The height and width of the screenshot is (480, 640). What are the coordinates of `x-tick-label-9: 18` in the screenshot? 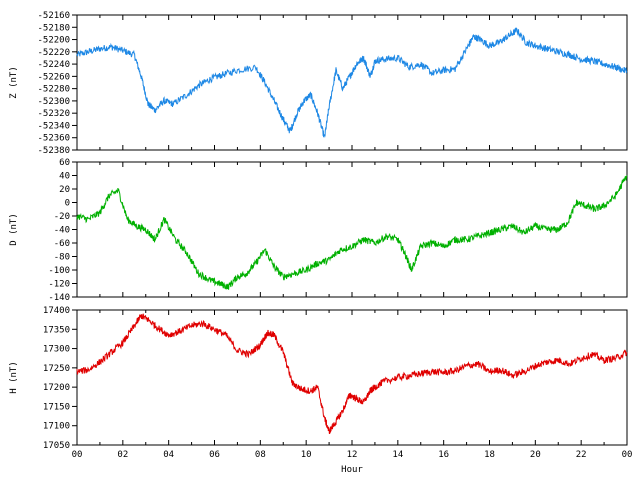 It's located at (489, 455).